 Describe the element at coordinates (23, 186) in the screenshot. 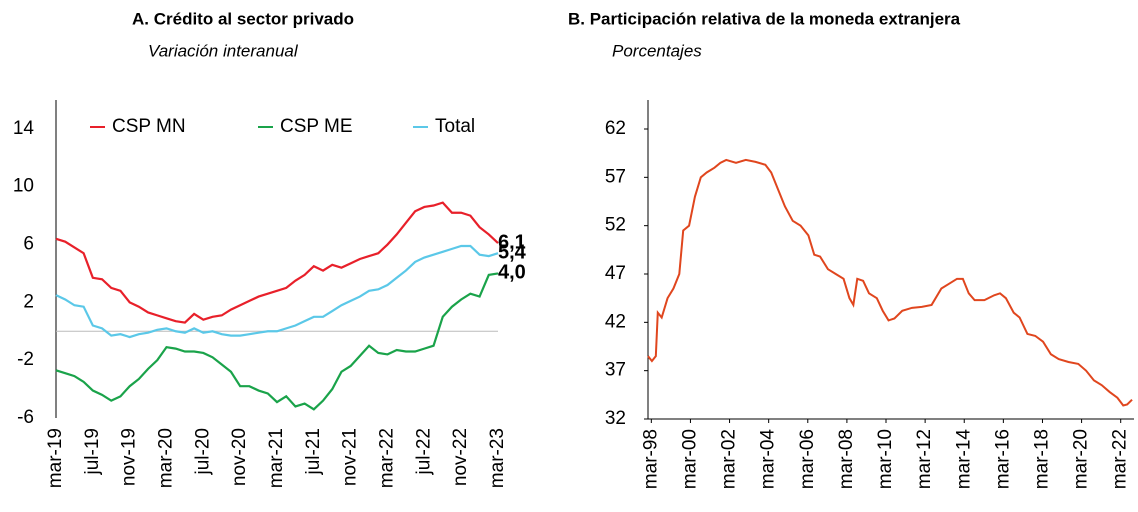

I see `y-tick-label: 10` at that location.